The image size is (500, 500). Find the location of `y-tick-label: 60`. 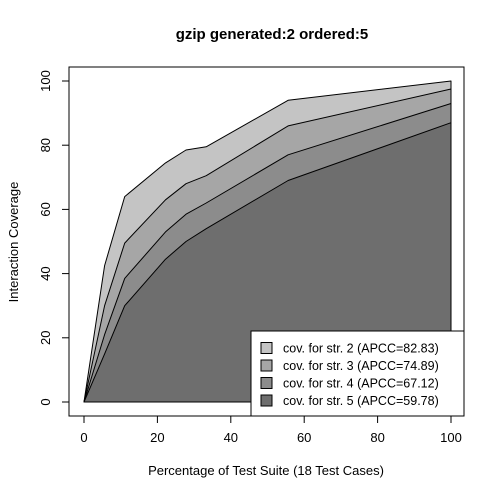

y-tick-label: 60 is located at coordinates (45, 209).